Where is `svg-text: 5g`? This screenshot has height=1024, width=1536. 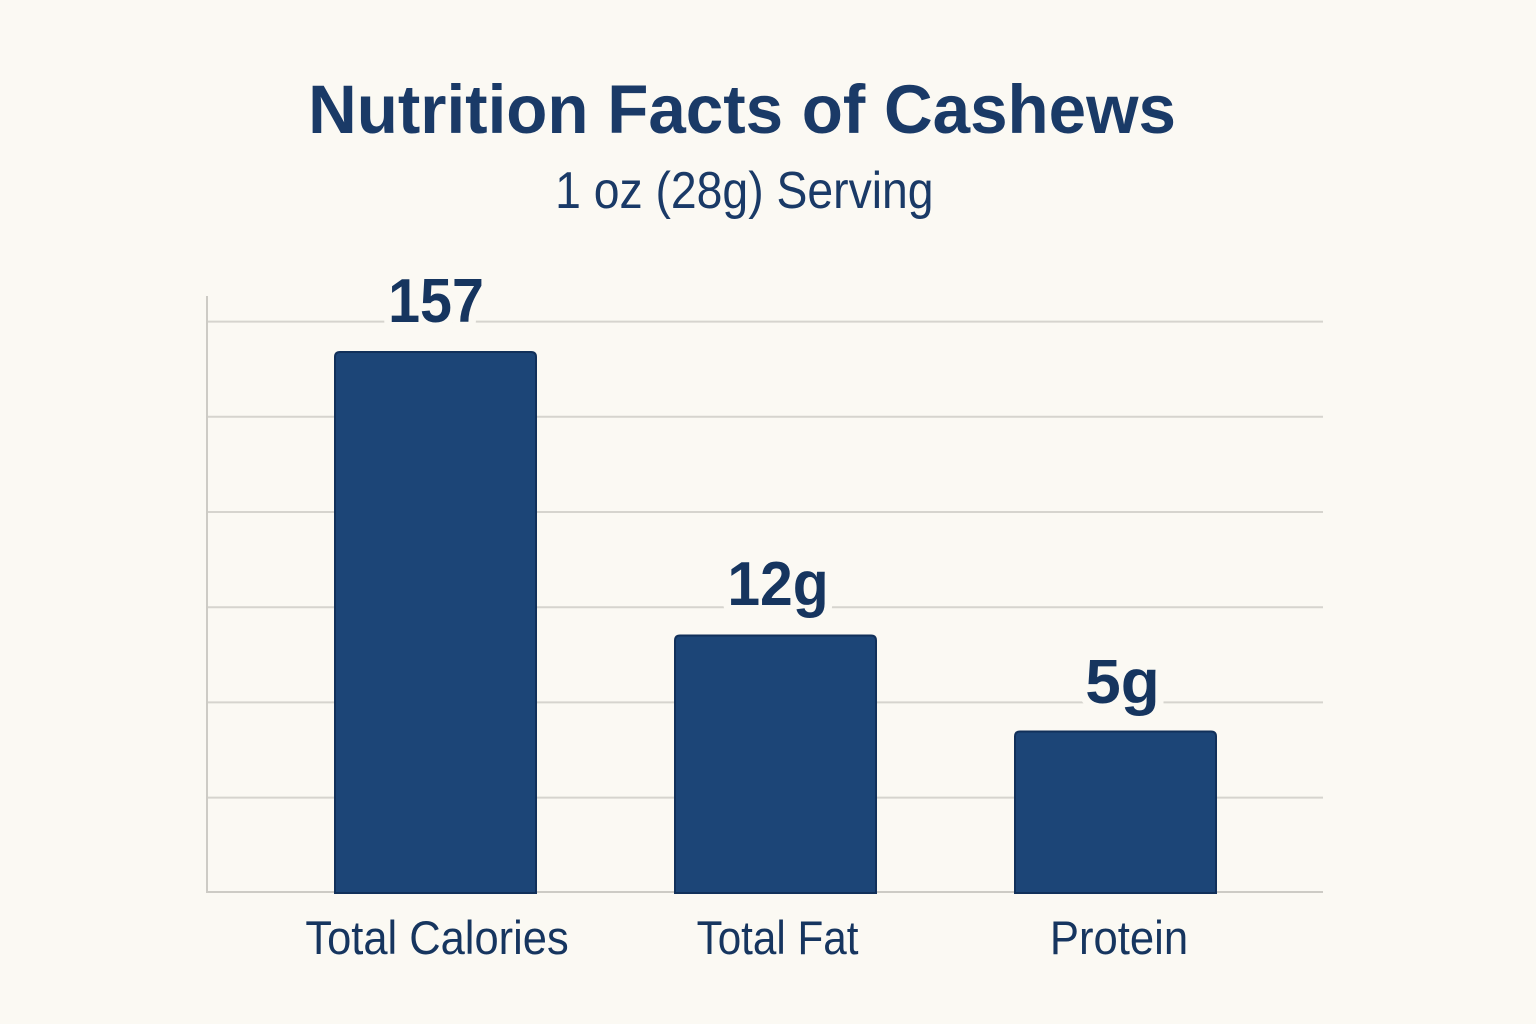
svg-text: 5g is located at coordinates (1122, 682).